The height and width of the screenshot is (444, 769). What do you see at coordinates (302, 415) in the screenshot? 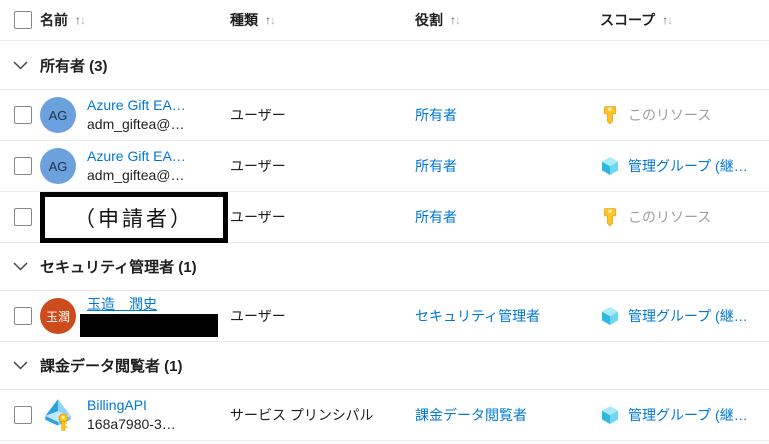
I see `member-type: サービス プリンシパル` at bounding box center [302, 415].